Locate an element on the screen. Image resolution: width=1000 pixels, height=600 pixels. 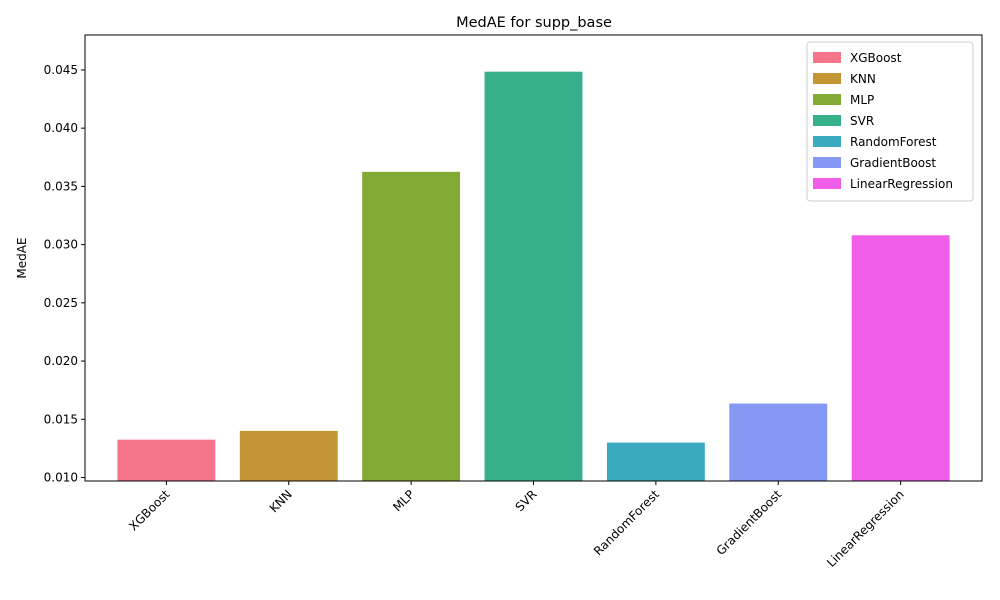
legend-label: GradientBoost is located at coordinates (893, 163).